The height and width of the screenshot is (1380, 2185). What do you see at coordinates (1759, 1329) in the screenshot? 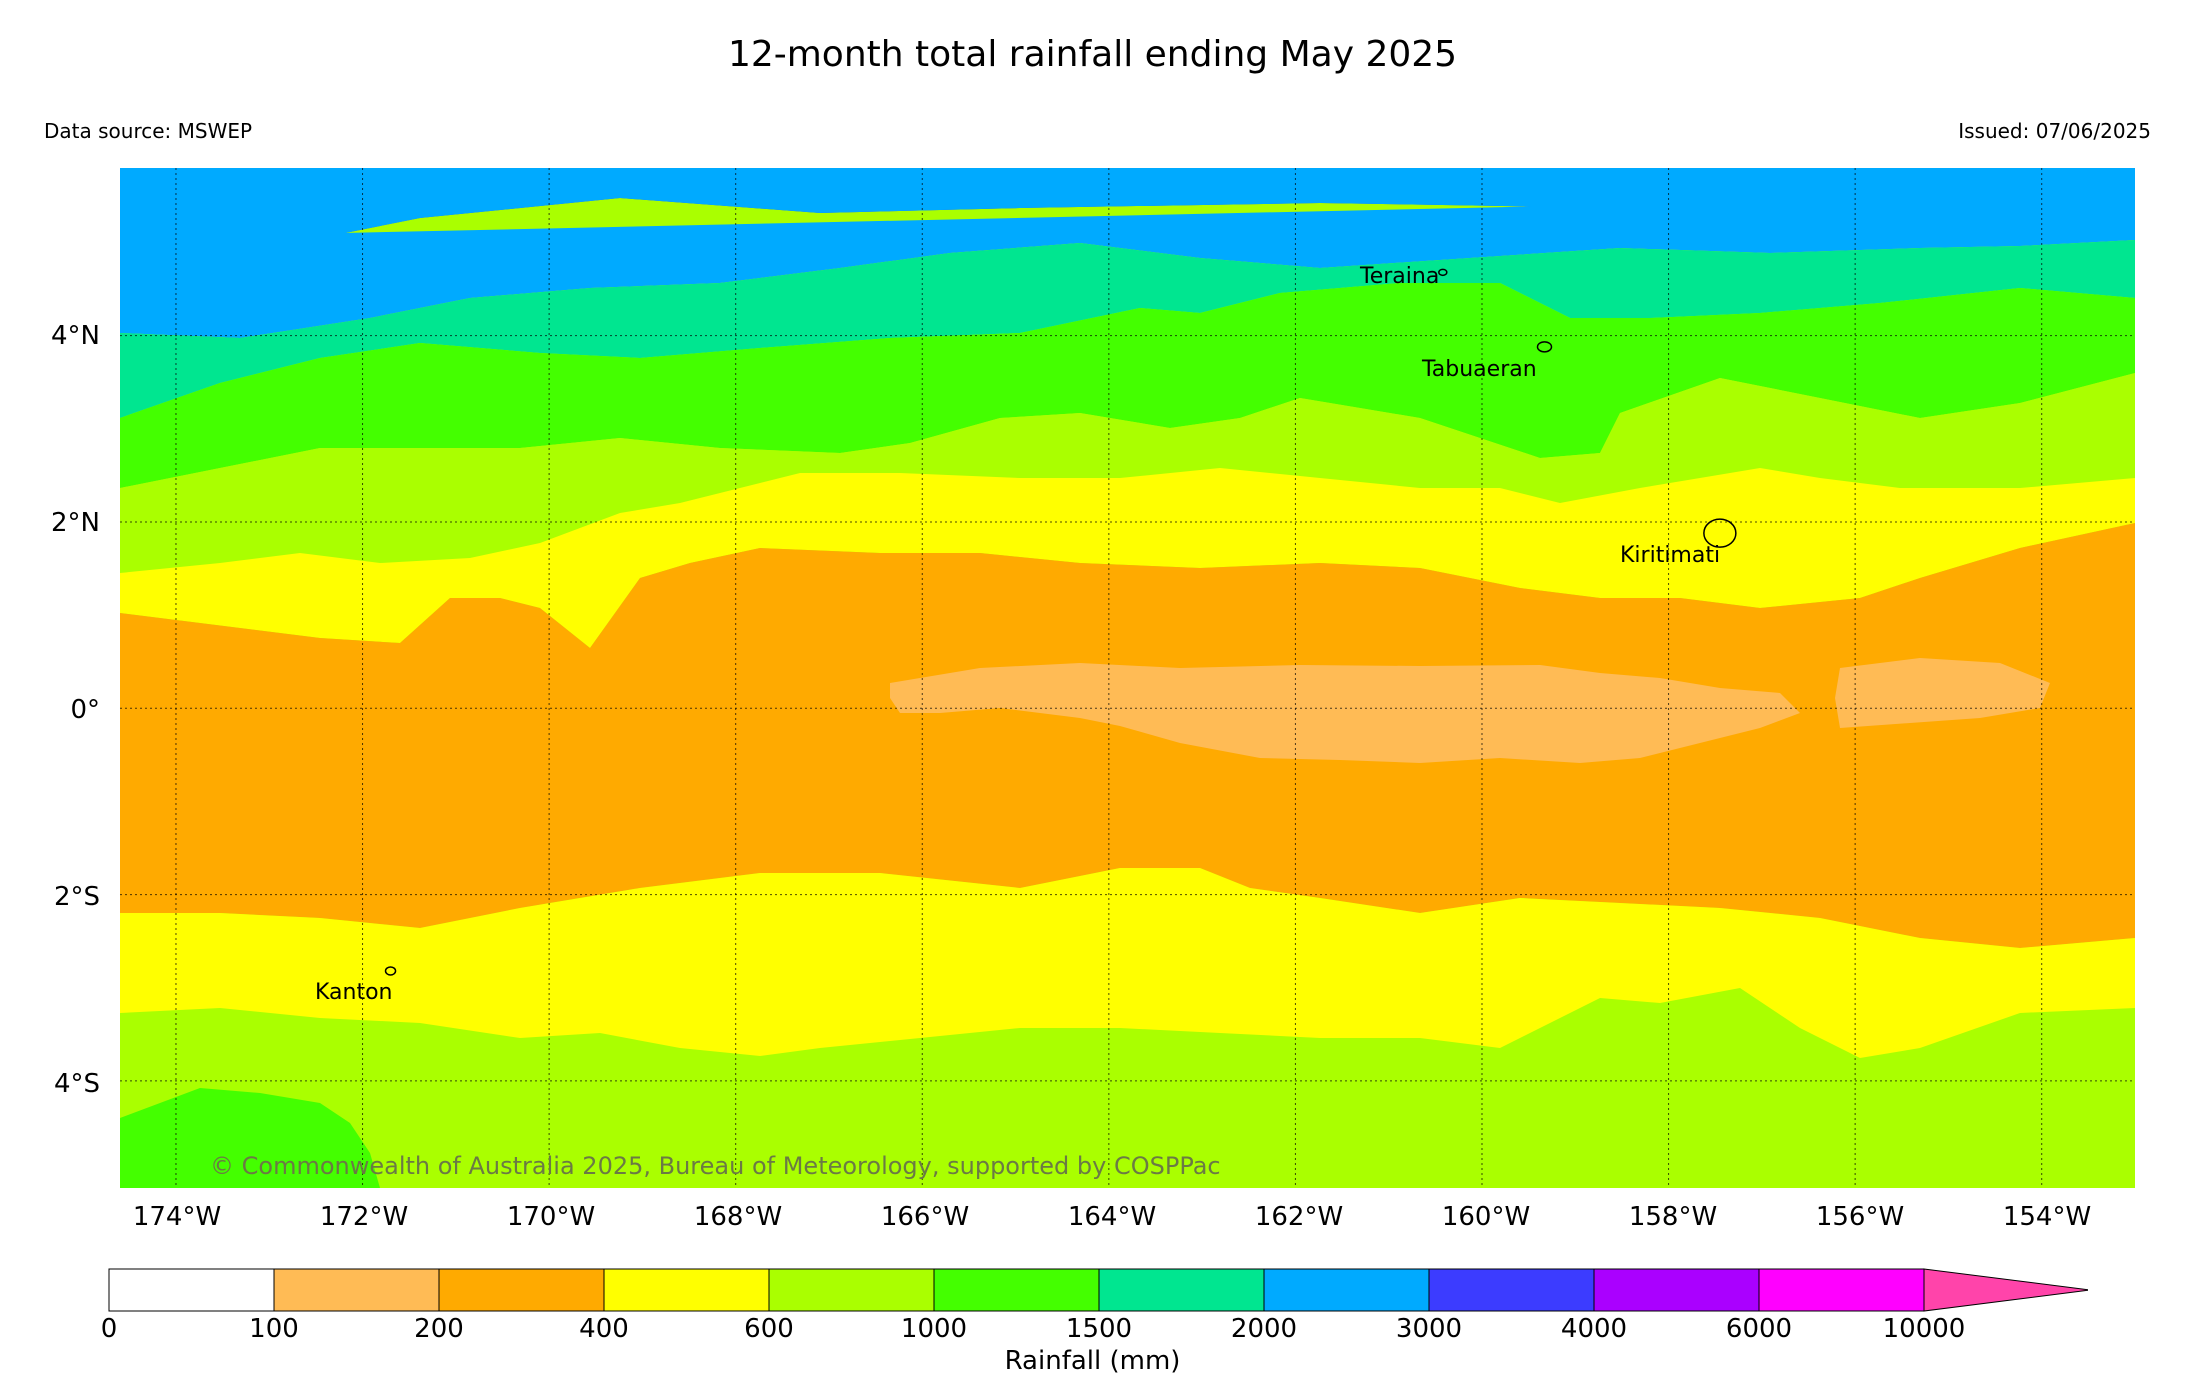
I see `colorbar-tick-10: 6000` at bounding box center [1759, 1329].